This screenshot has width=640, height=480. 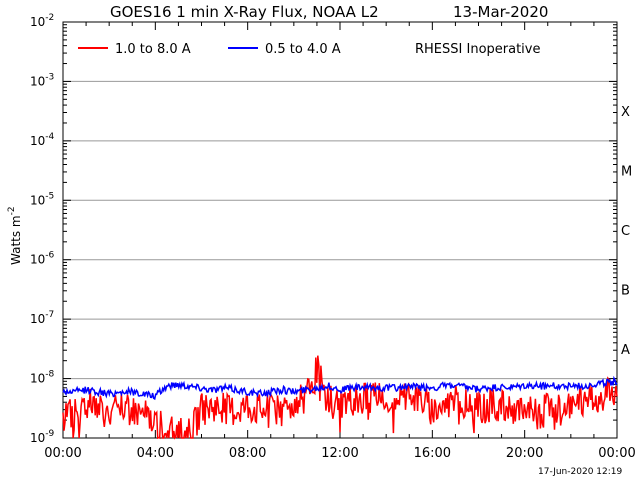 I want to click on x-tick-label: 12:00, so click(x=339, y=453).